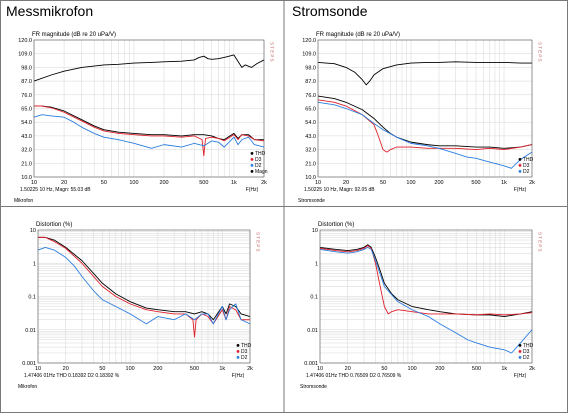 The height and width of the screenshot is (413, 568). What do you see at coordinates (252, 171) in the screenshot?
I see `legend-marker-magn` at bounding box center [252, 171].